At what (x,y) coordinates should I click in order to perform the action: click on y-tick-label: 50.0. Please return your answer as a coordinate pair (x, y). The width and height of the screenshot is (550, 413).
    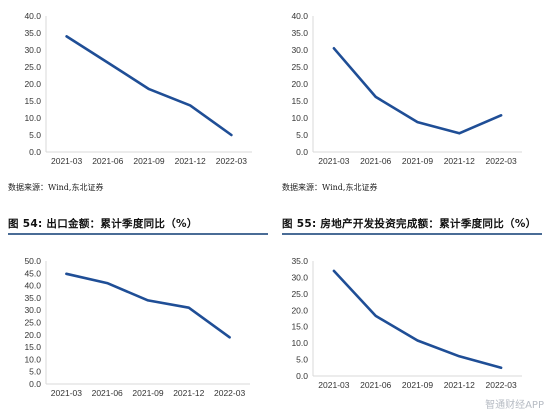
    Looking at the image, I should click on (32, 261).